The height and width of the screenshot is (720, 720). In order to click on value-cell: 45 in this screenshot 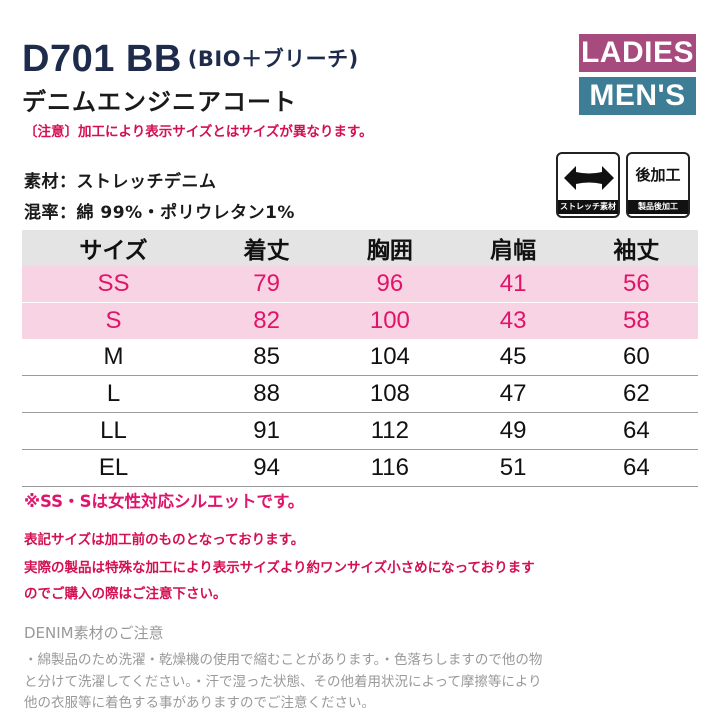, I will do `click(513, 357)`.